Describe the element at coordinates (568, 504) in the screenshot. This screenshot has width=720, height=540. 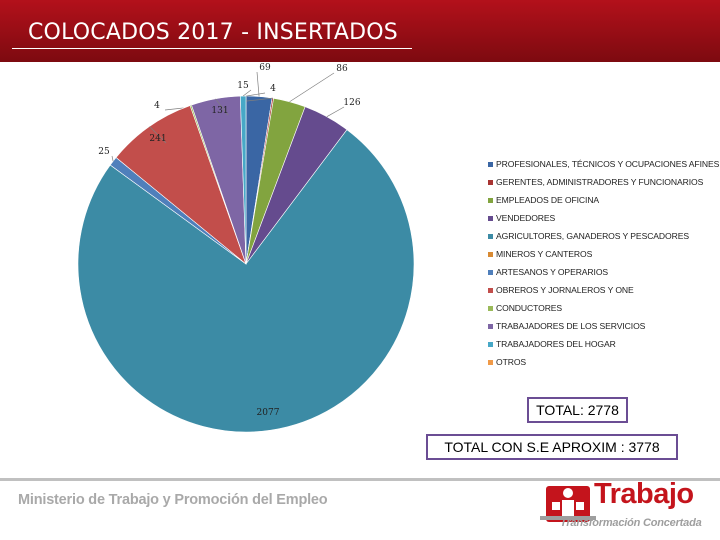
I see `trabajo-logo-icon` at that location.